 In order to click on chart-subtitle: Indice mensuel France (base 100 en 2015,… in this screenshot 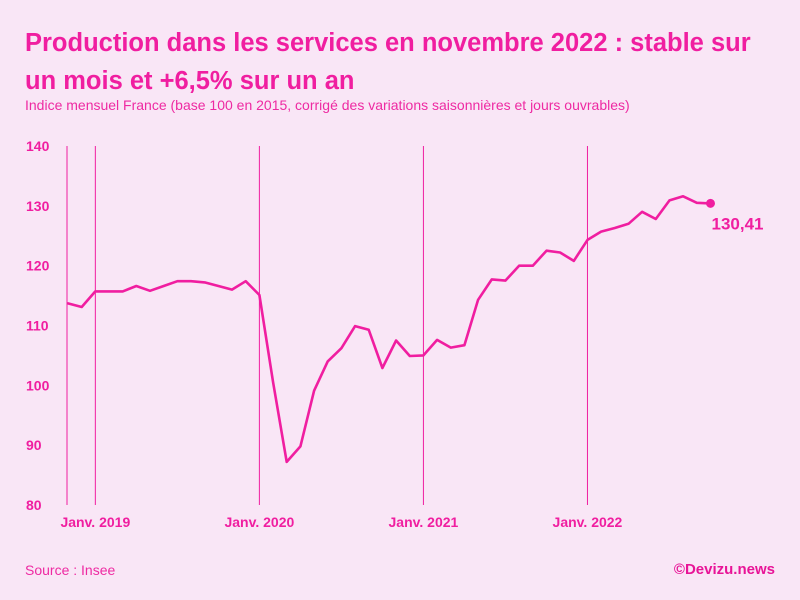, I will do `click(327, 105)`.